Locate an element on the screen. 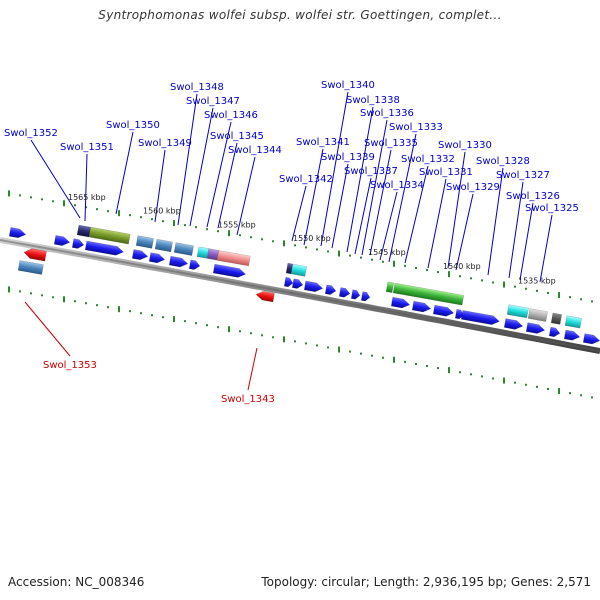  gene-label: Swol_1347 is located at coordinates (213, 101).